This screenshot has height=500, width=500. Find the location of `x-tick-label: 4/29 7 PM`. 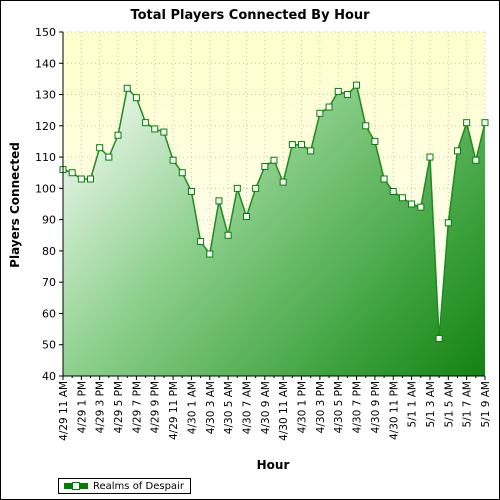

x-tick-label: 4/29 7 PM is located at coordinates (137, 407).